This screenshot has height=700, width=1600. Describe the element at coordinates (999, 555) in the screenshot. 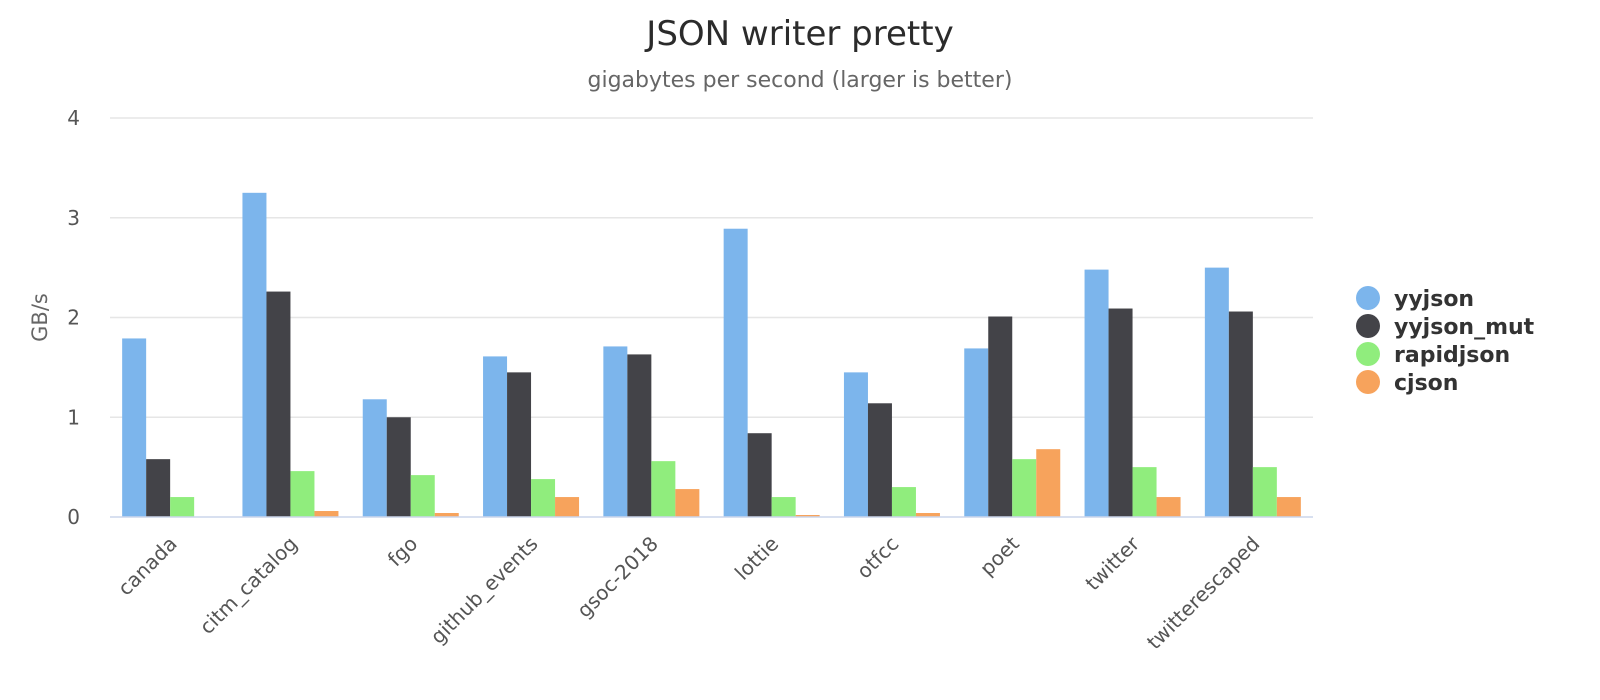

I see `x-tick-label: poet` at that location.